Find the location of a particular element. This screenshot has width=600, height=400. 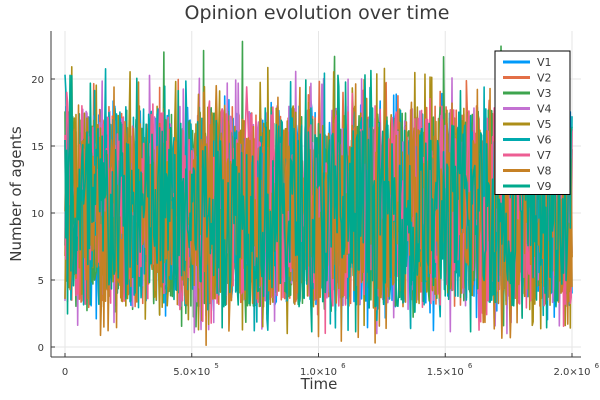

legend-label-v2: V2 is located at coordinates (544, 78).